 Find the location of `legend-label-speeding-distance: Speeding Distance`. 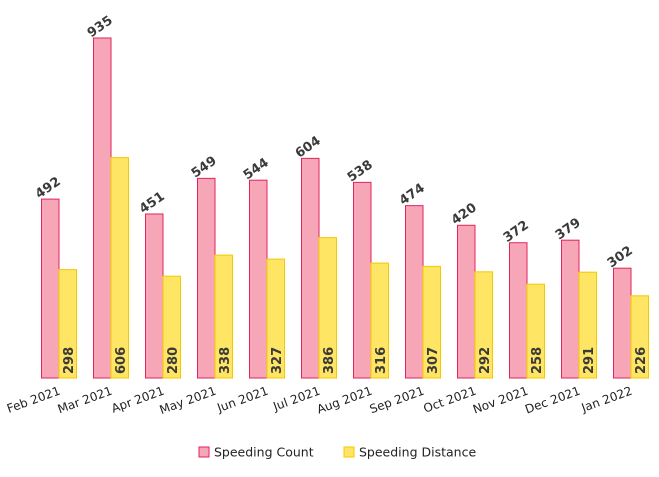

legend-label-speeding-distance: Speeding Distance is located at coordinates (417, 452).